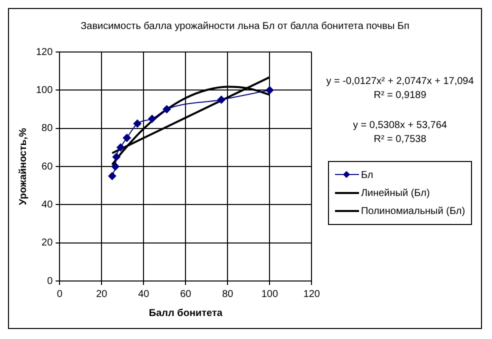 Image resolution: width=492 pixels, height=339 pixels. Describe the element at coordinates (400, 140) in the screenshot. I see `text: R² = 0,7538` at that location.